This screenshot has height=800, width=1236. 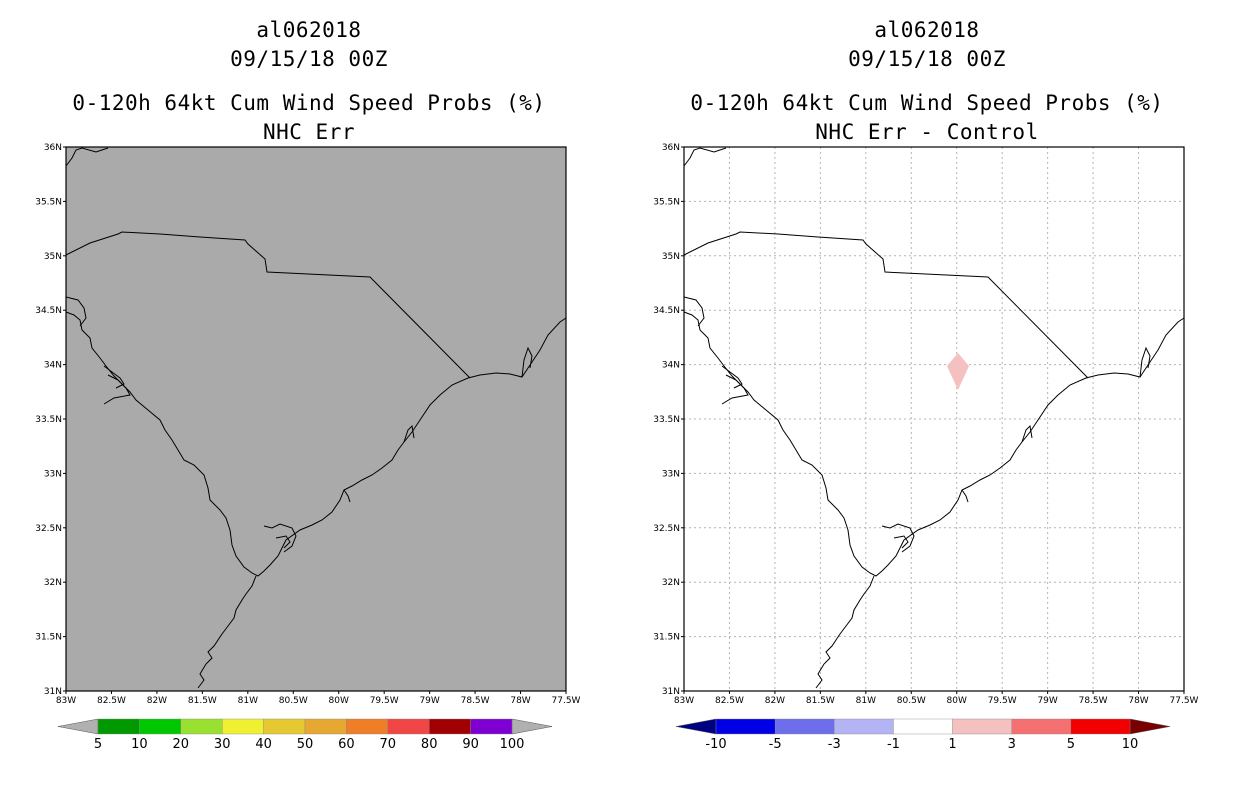 What do you see at coordinates (308, 132) in the screenshot?
I see `plot-subtitle: NHC Err` at bounding box center [308, 132].